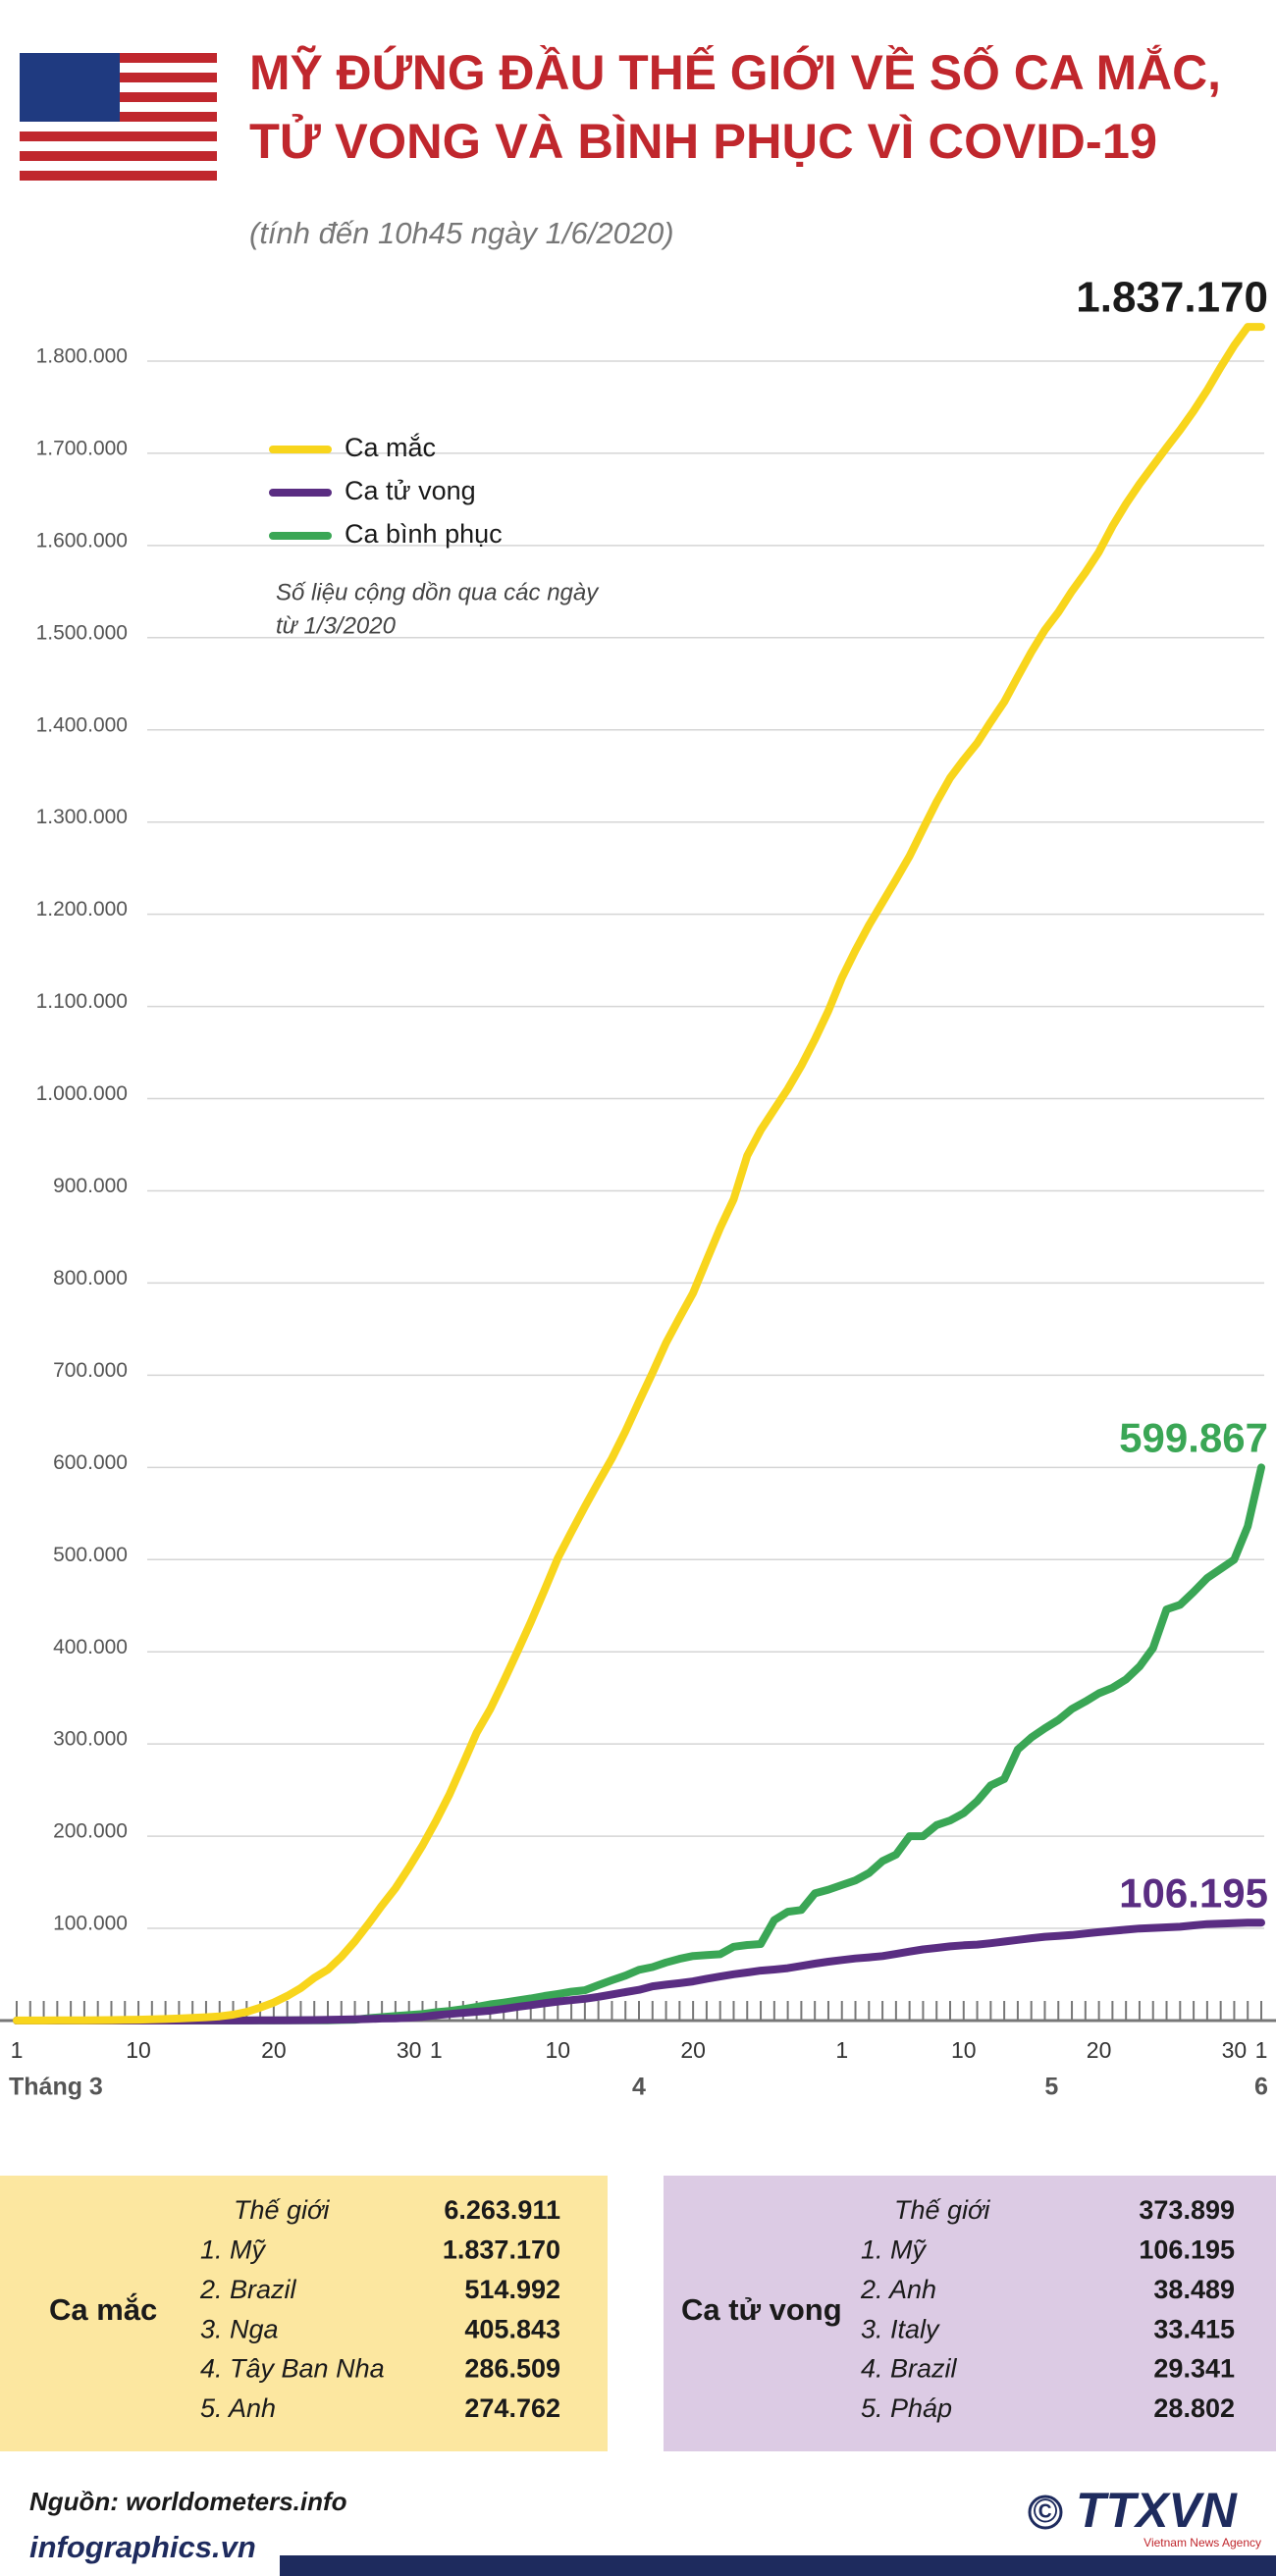 The height and width of the screenshot is (2576, 1276). I want to click on note: Số liệu cộng dồn qua các ngày, so click(438, 592).